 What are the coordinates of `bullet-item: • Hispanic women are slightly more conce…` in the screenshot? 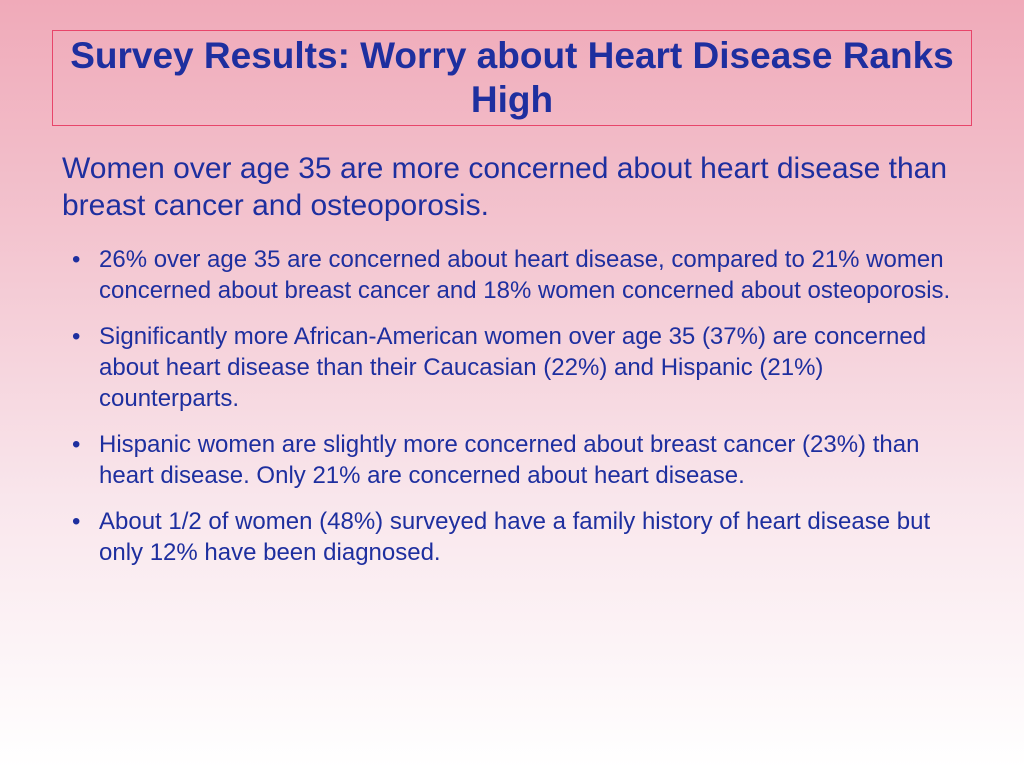 It's located at (512, 460).